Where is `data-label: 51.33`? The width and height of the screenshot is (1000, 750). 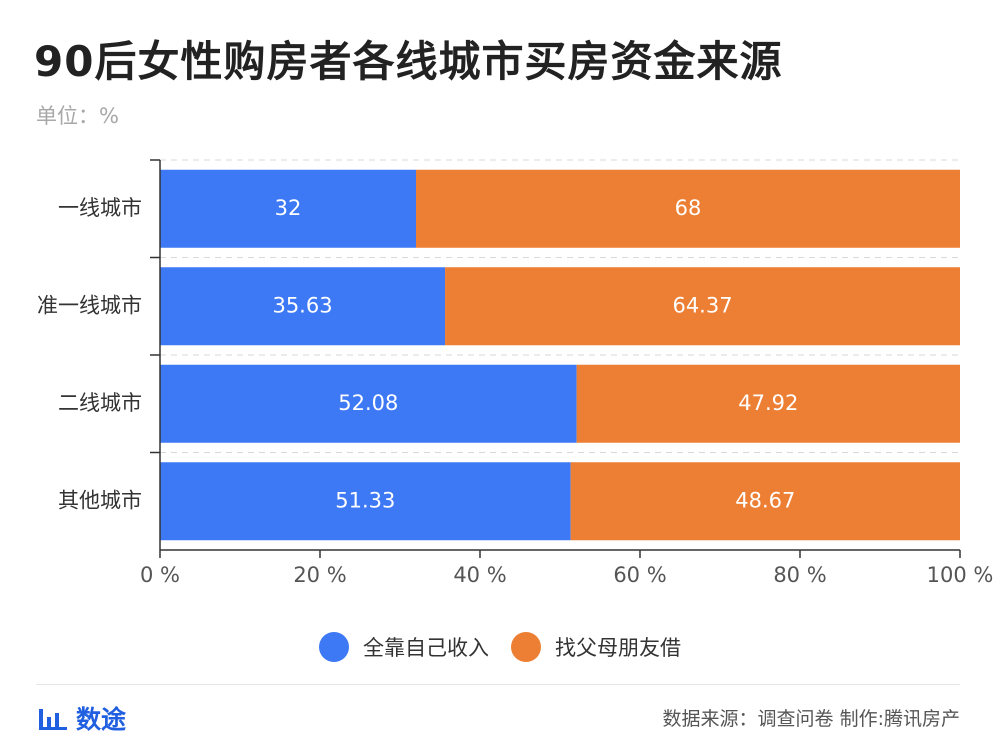 data-label: 51.33 is located at coordinates (365, 500).